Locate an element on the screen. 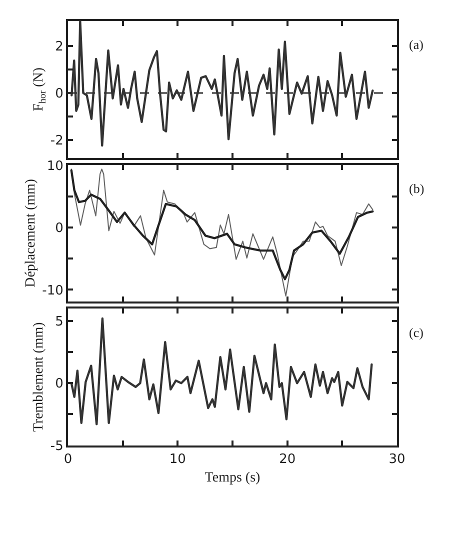 This screenshot has width=455, height=543. text: (c) is located at coordinates (416, 332).